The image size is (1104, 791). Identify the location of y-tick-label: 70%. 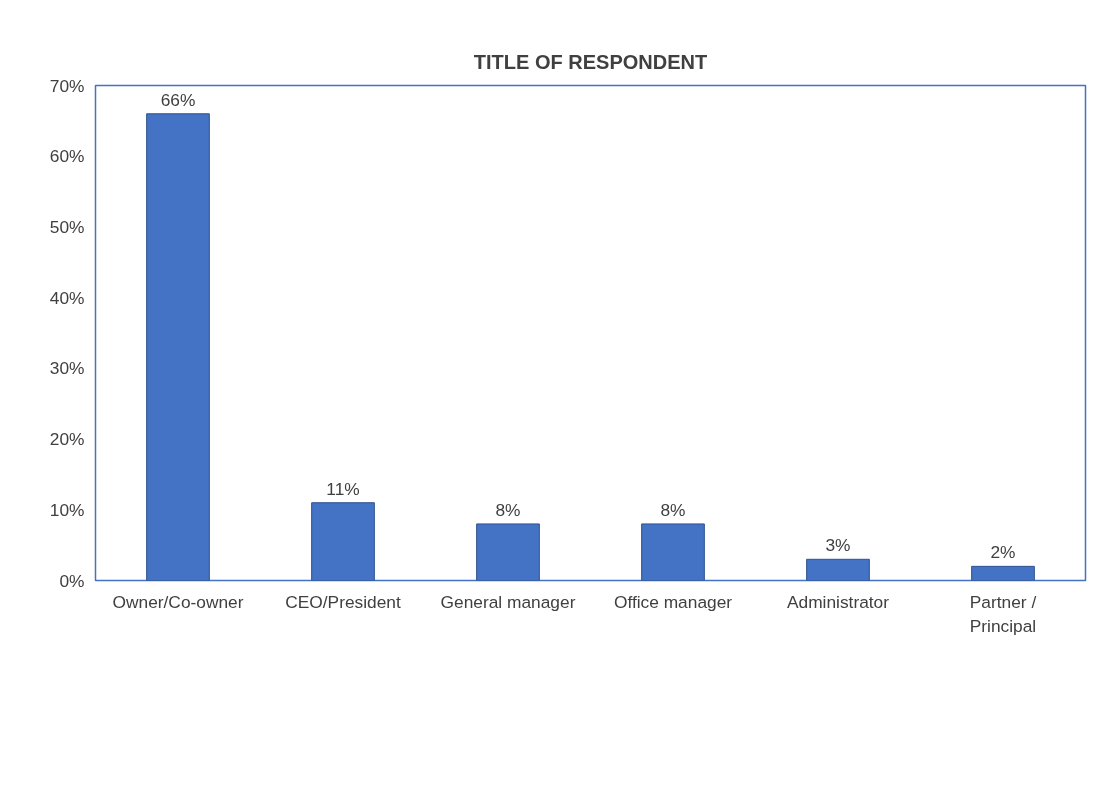
(67, 85).